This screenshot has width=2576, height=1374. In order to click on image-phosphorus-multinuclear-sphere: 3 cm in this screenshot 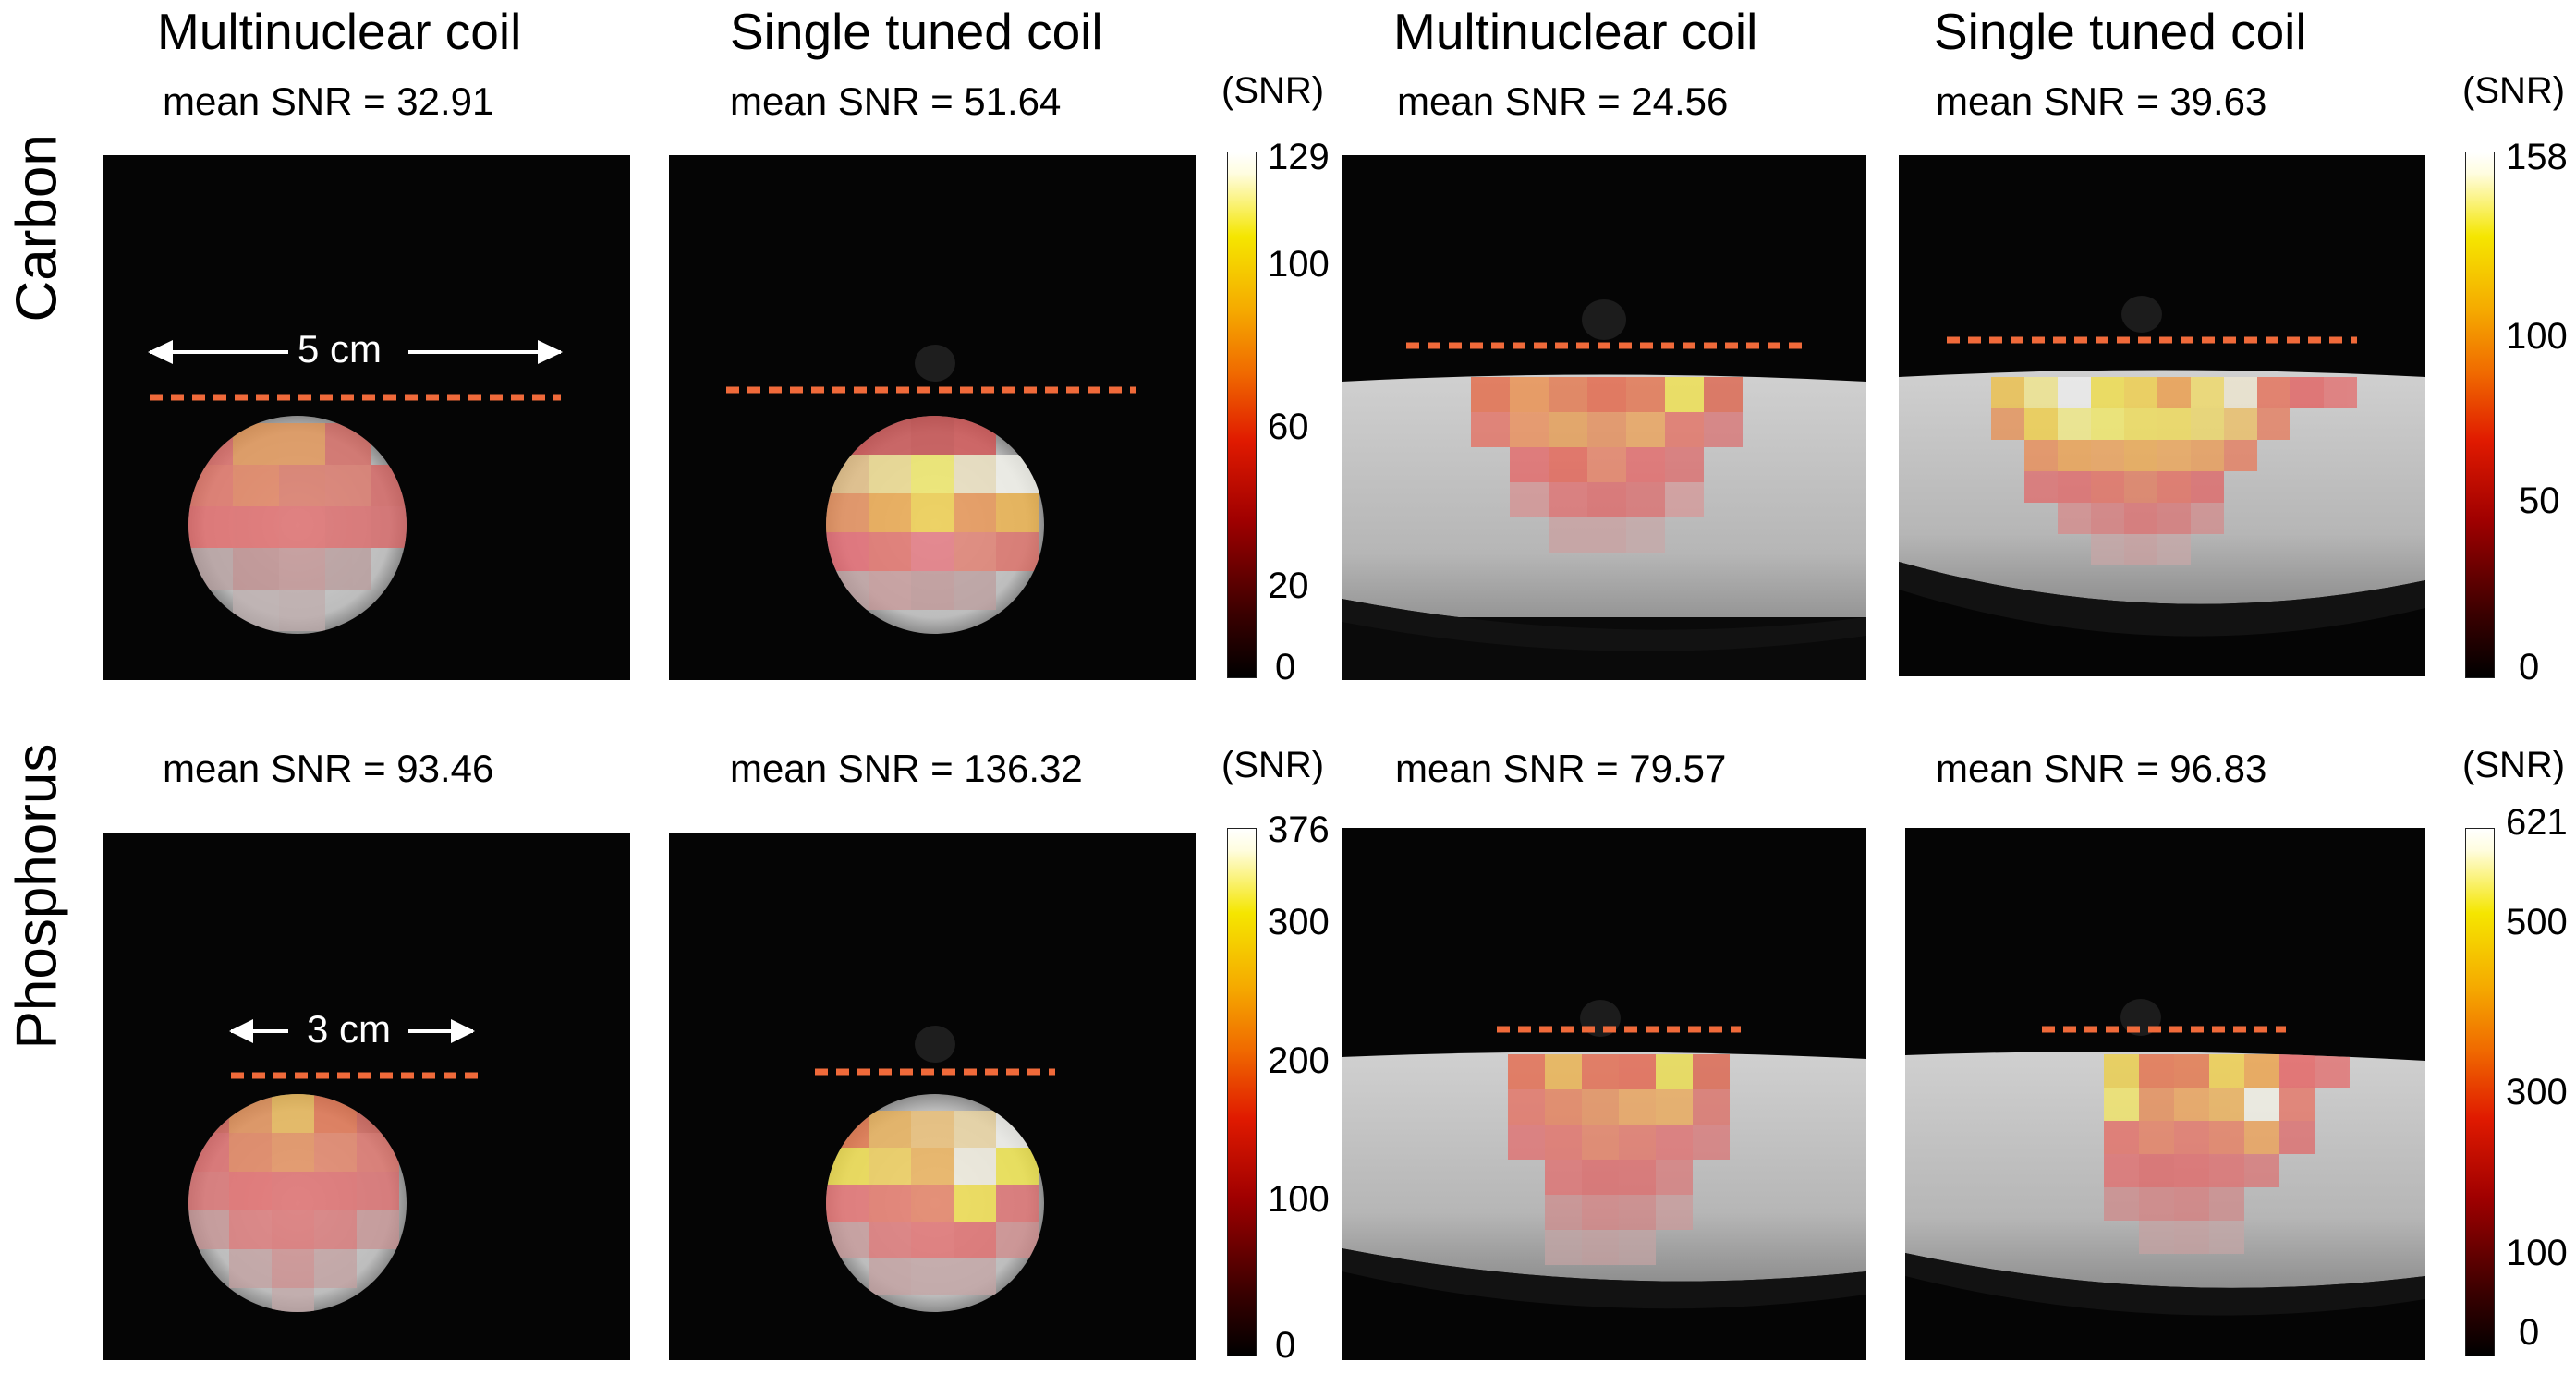, I will do `click(366, 1096)`.